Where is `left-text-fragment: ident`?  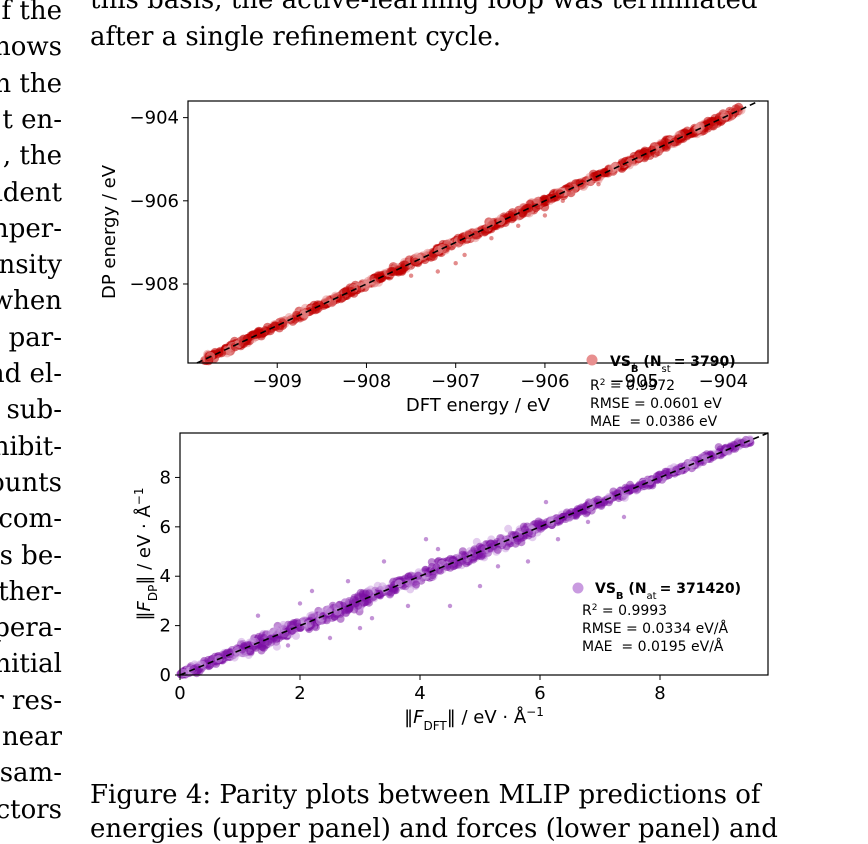 left-text-fragment: ident is located at coordinates (31, 192).